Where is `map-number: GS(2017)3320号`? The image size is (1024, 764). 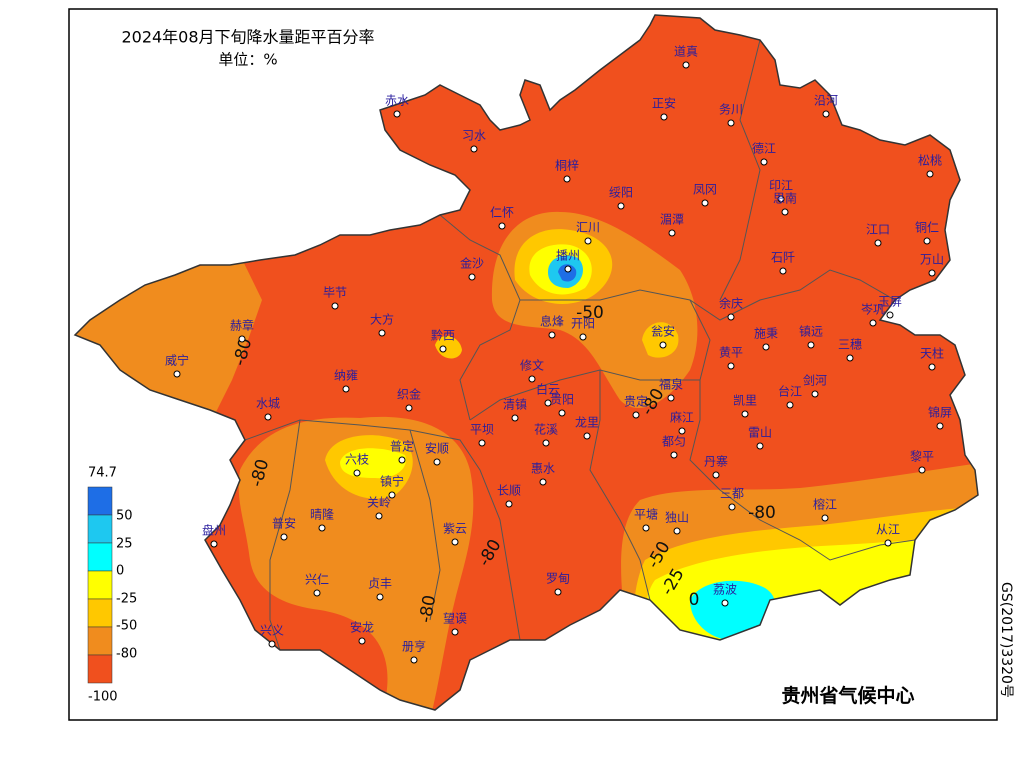
map-number: GS(2017)3320号 is located at coordinates (1006, 640).